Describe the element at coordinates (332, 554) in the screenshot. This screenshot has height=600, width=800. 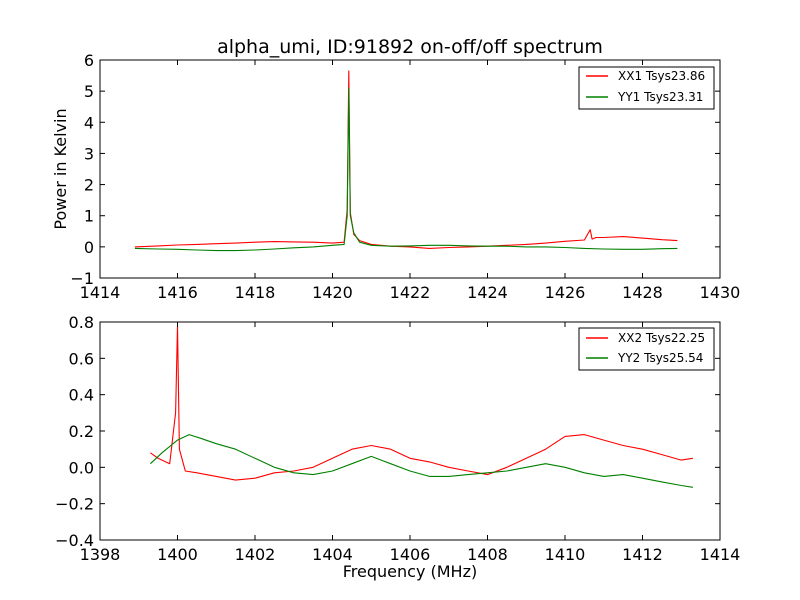
I see `bottom-x-tick-label: 1404` at that location.